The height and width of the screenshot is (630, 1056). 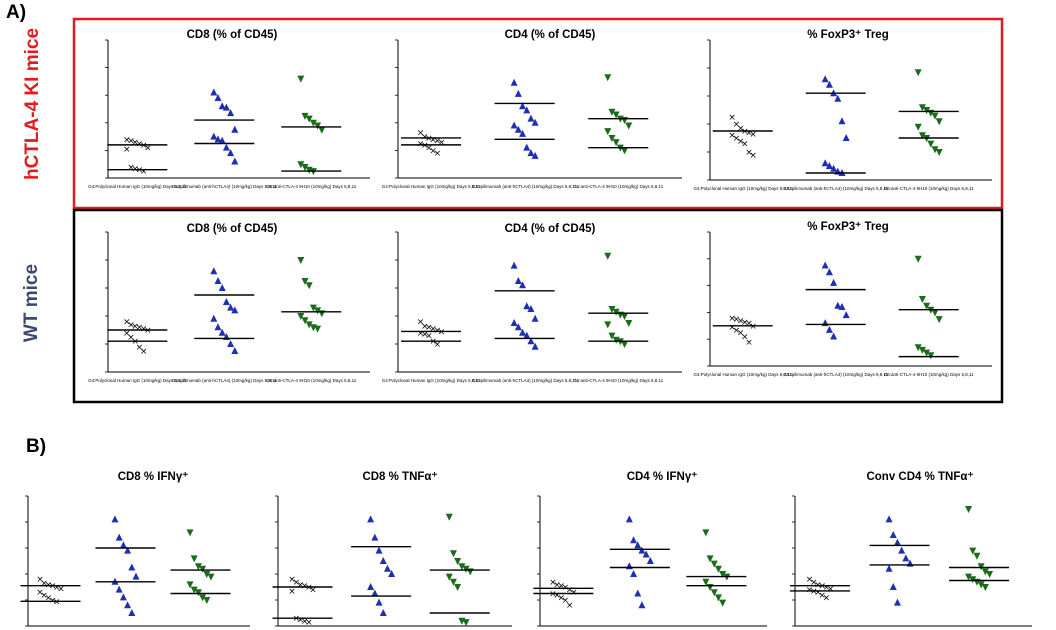 What do you see at coordinates (847, 227) in the screenshot?
I see `chart-title: % FoxP3⁺ Treg` at bounding box center [847, 227].